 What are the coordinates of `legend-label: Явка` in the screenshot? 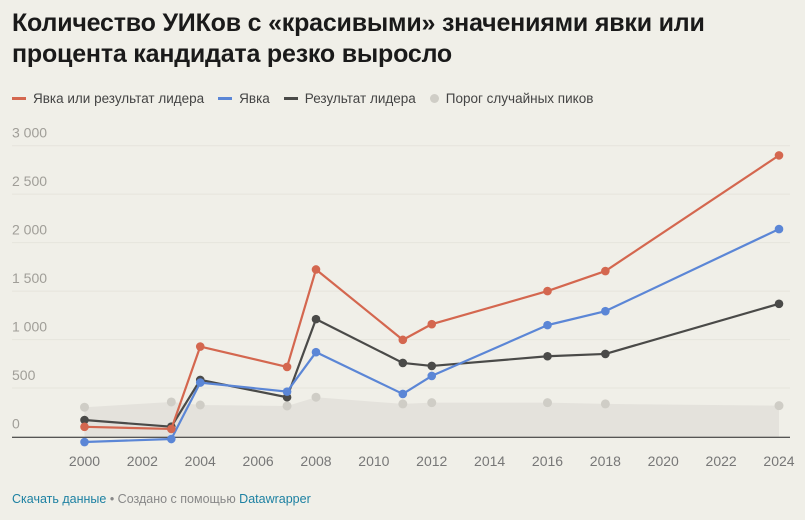 It's located at (254, 98).